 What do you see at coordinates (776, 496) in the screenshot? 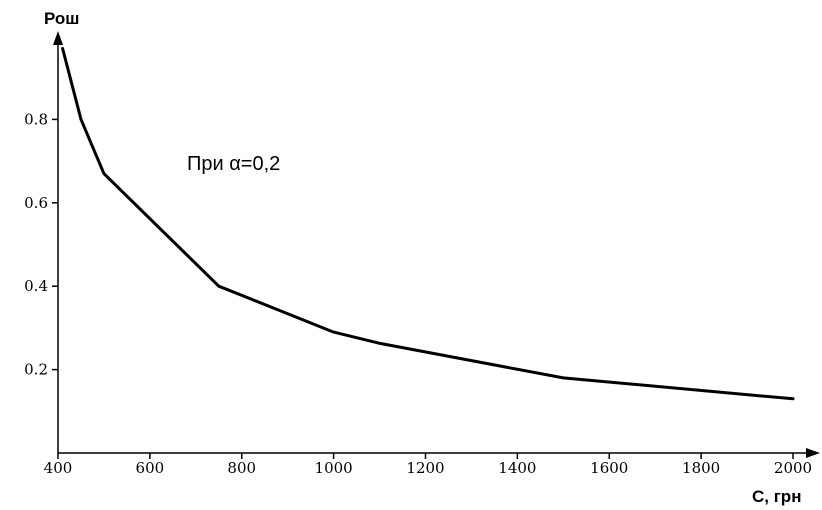
I see `x-axis-title: С, грн` at bounding box center [776, 496].